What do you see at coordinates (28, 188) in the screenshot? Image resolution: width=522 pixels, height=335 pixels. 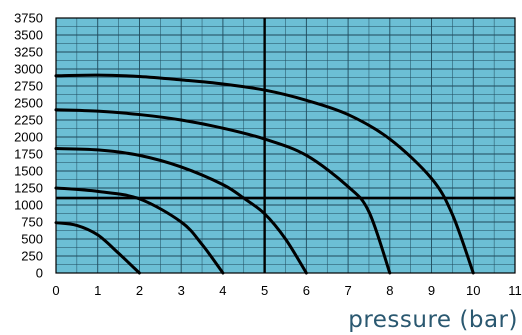 I see `y-tick-label: 1250` at bounding box center [28, 188].